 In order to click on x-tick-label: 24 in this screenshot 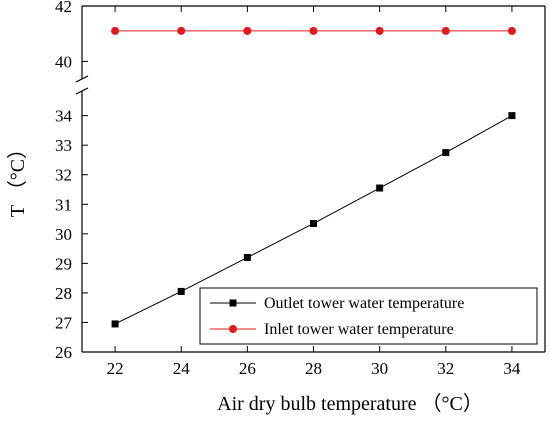, I will do `click(182, 368)`.